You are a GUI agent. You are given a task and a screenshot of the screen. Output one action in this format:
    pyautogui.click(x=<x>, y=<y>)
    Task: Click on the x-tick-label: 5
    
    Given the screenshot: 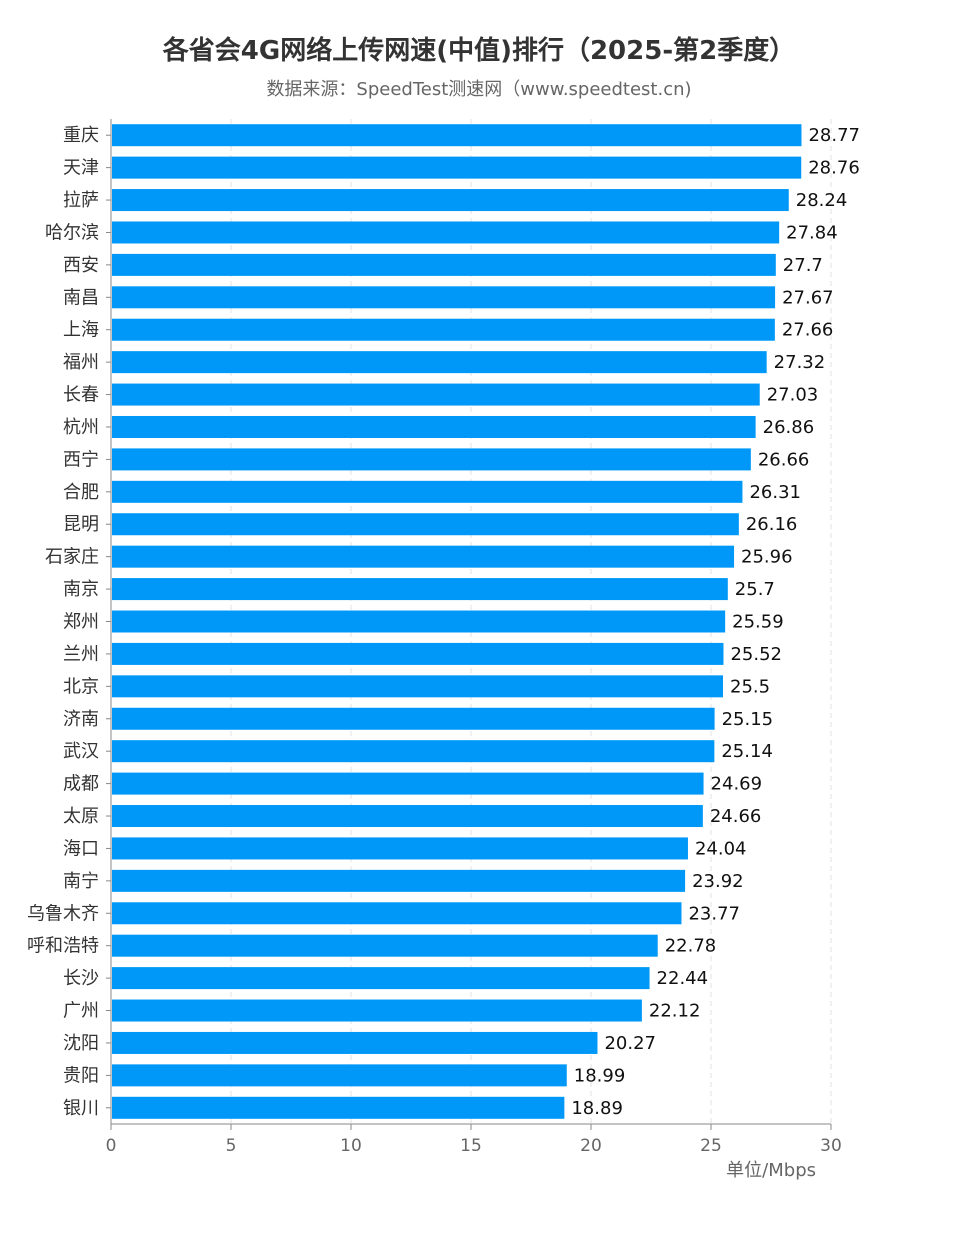 What is the action you would take?
    pyautogui.click(x=231, y=1146)
    